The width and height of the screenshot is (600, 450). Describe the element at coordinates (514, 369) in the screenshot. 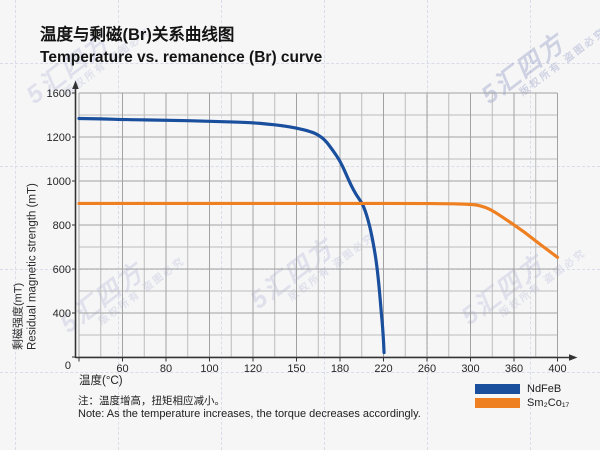

I see `x-tick-label: 360` at that location.